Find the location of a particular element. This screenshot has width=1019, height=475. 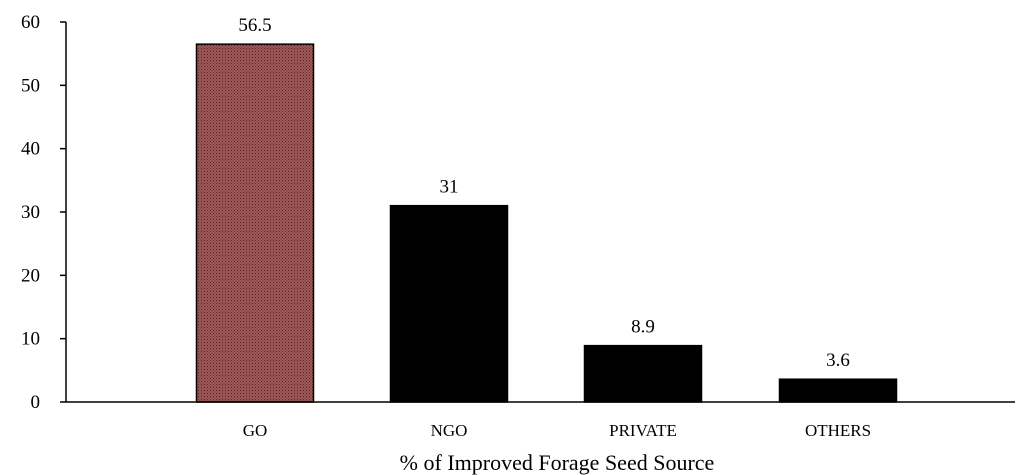

data-label-others: 3.6 is located at coordinates (838, 360).